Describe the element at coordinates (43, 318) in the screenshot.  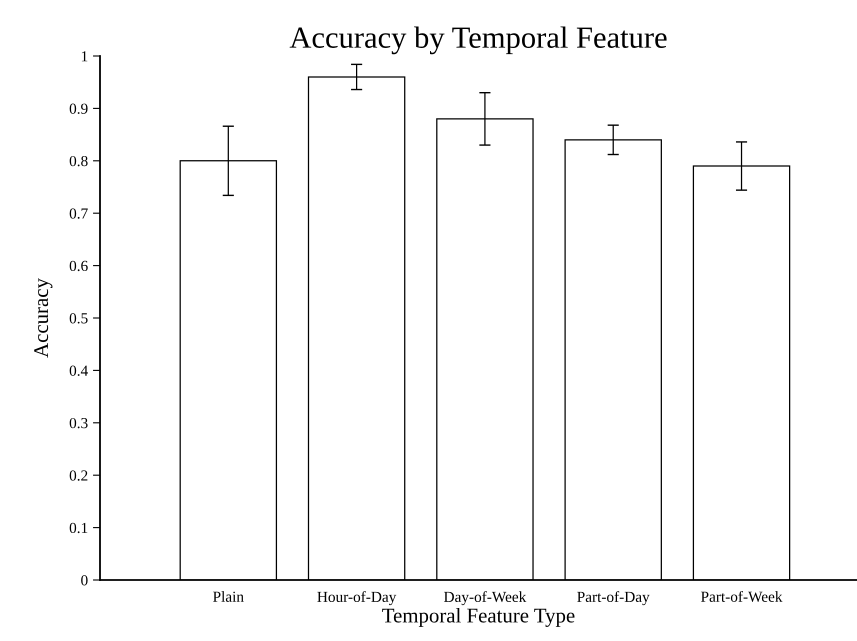
I see `y-axis-title: Accuracy` at that location.